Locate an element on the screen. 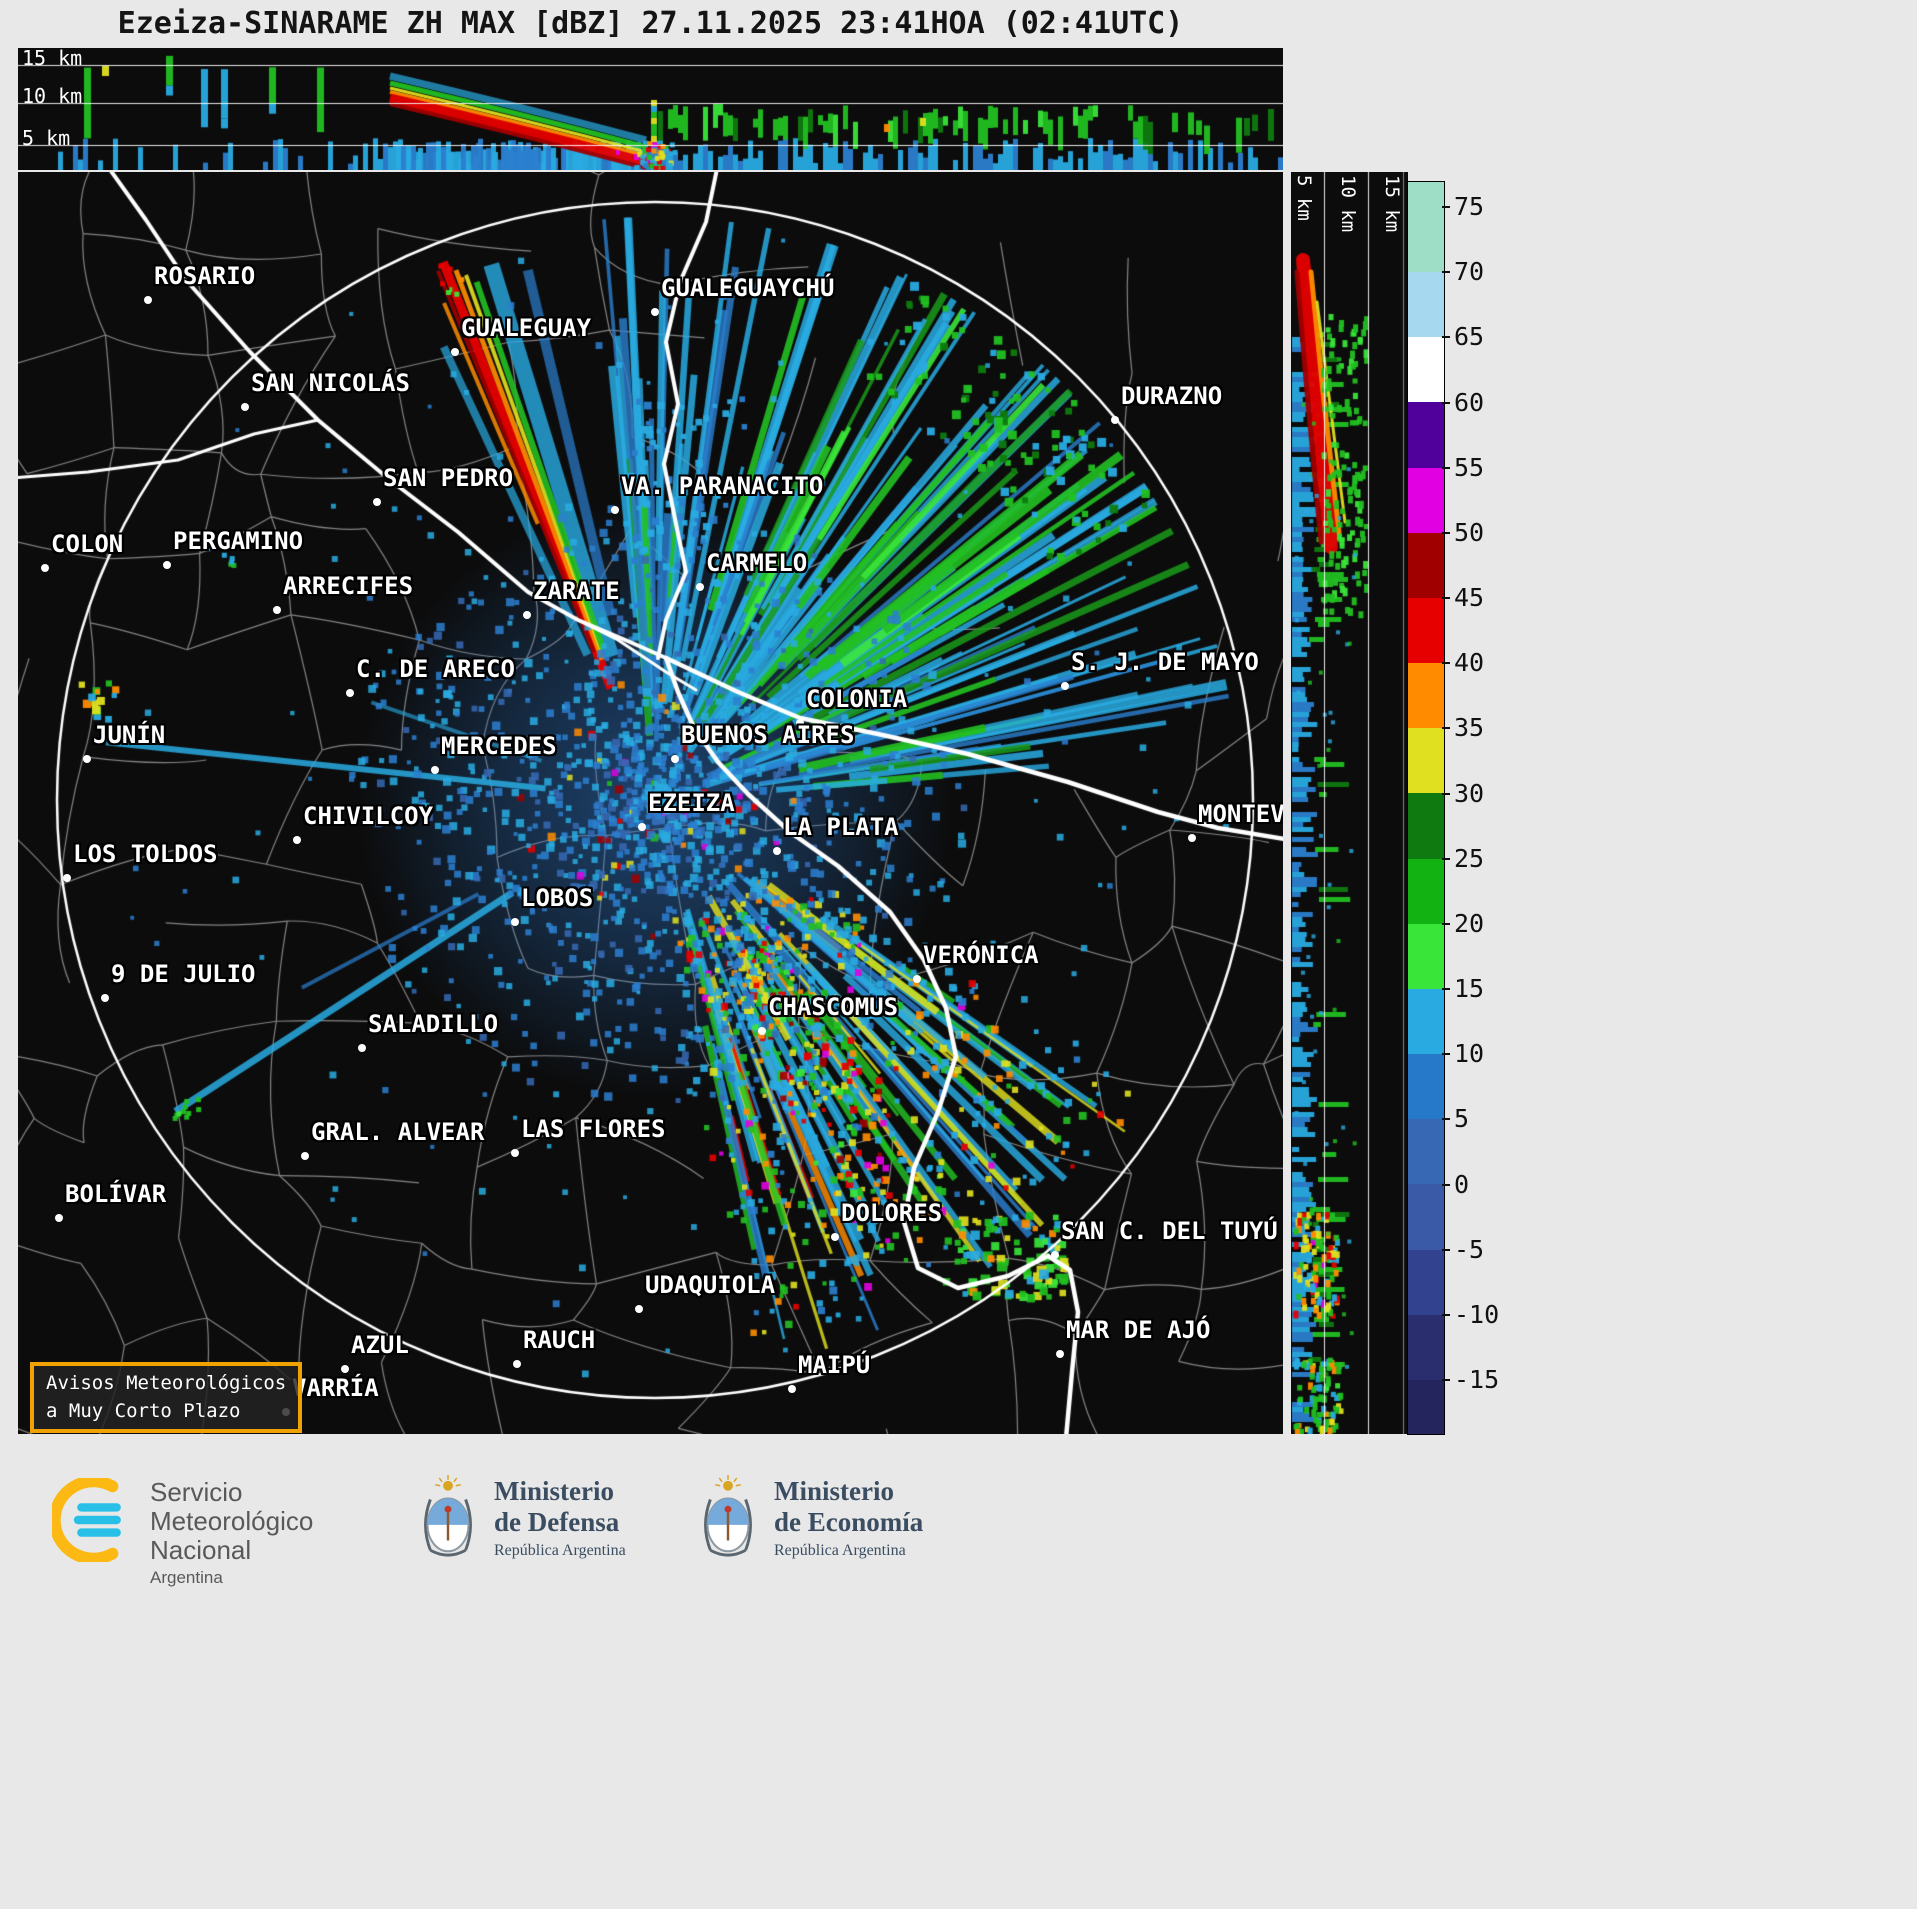  city-label: DOLORES is located at coordinates (892, 1213).